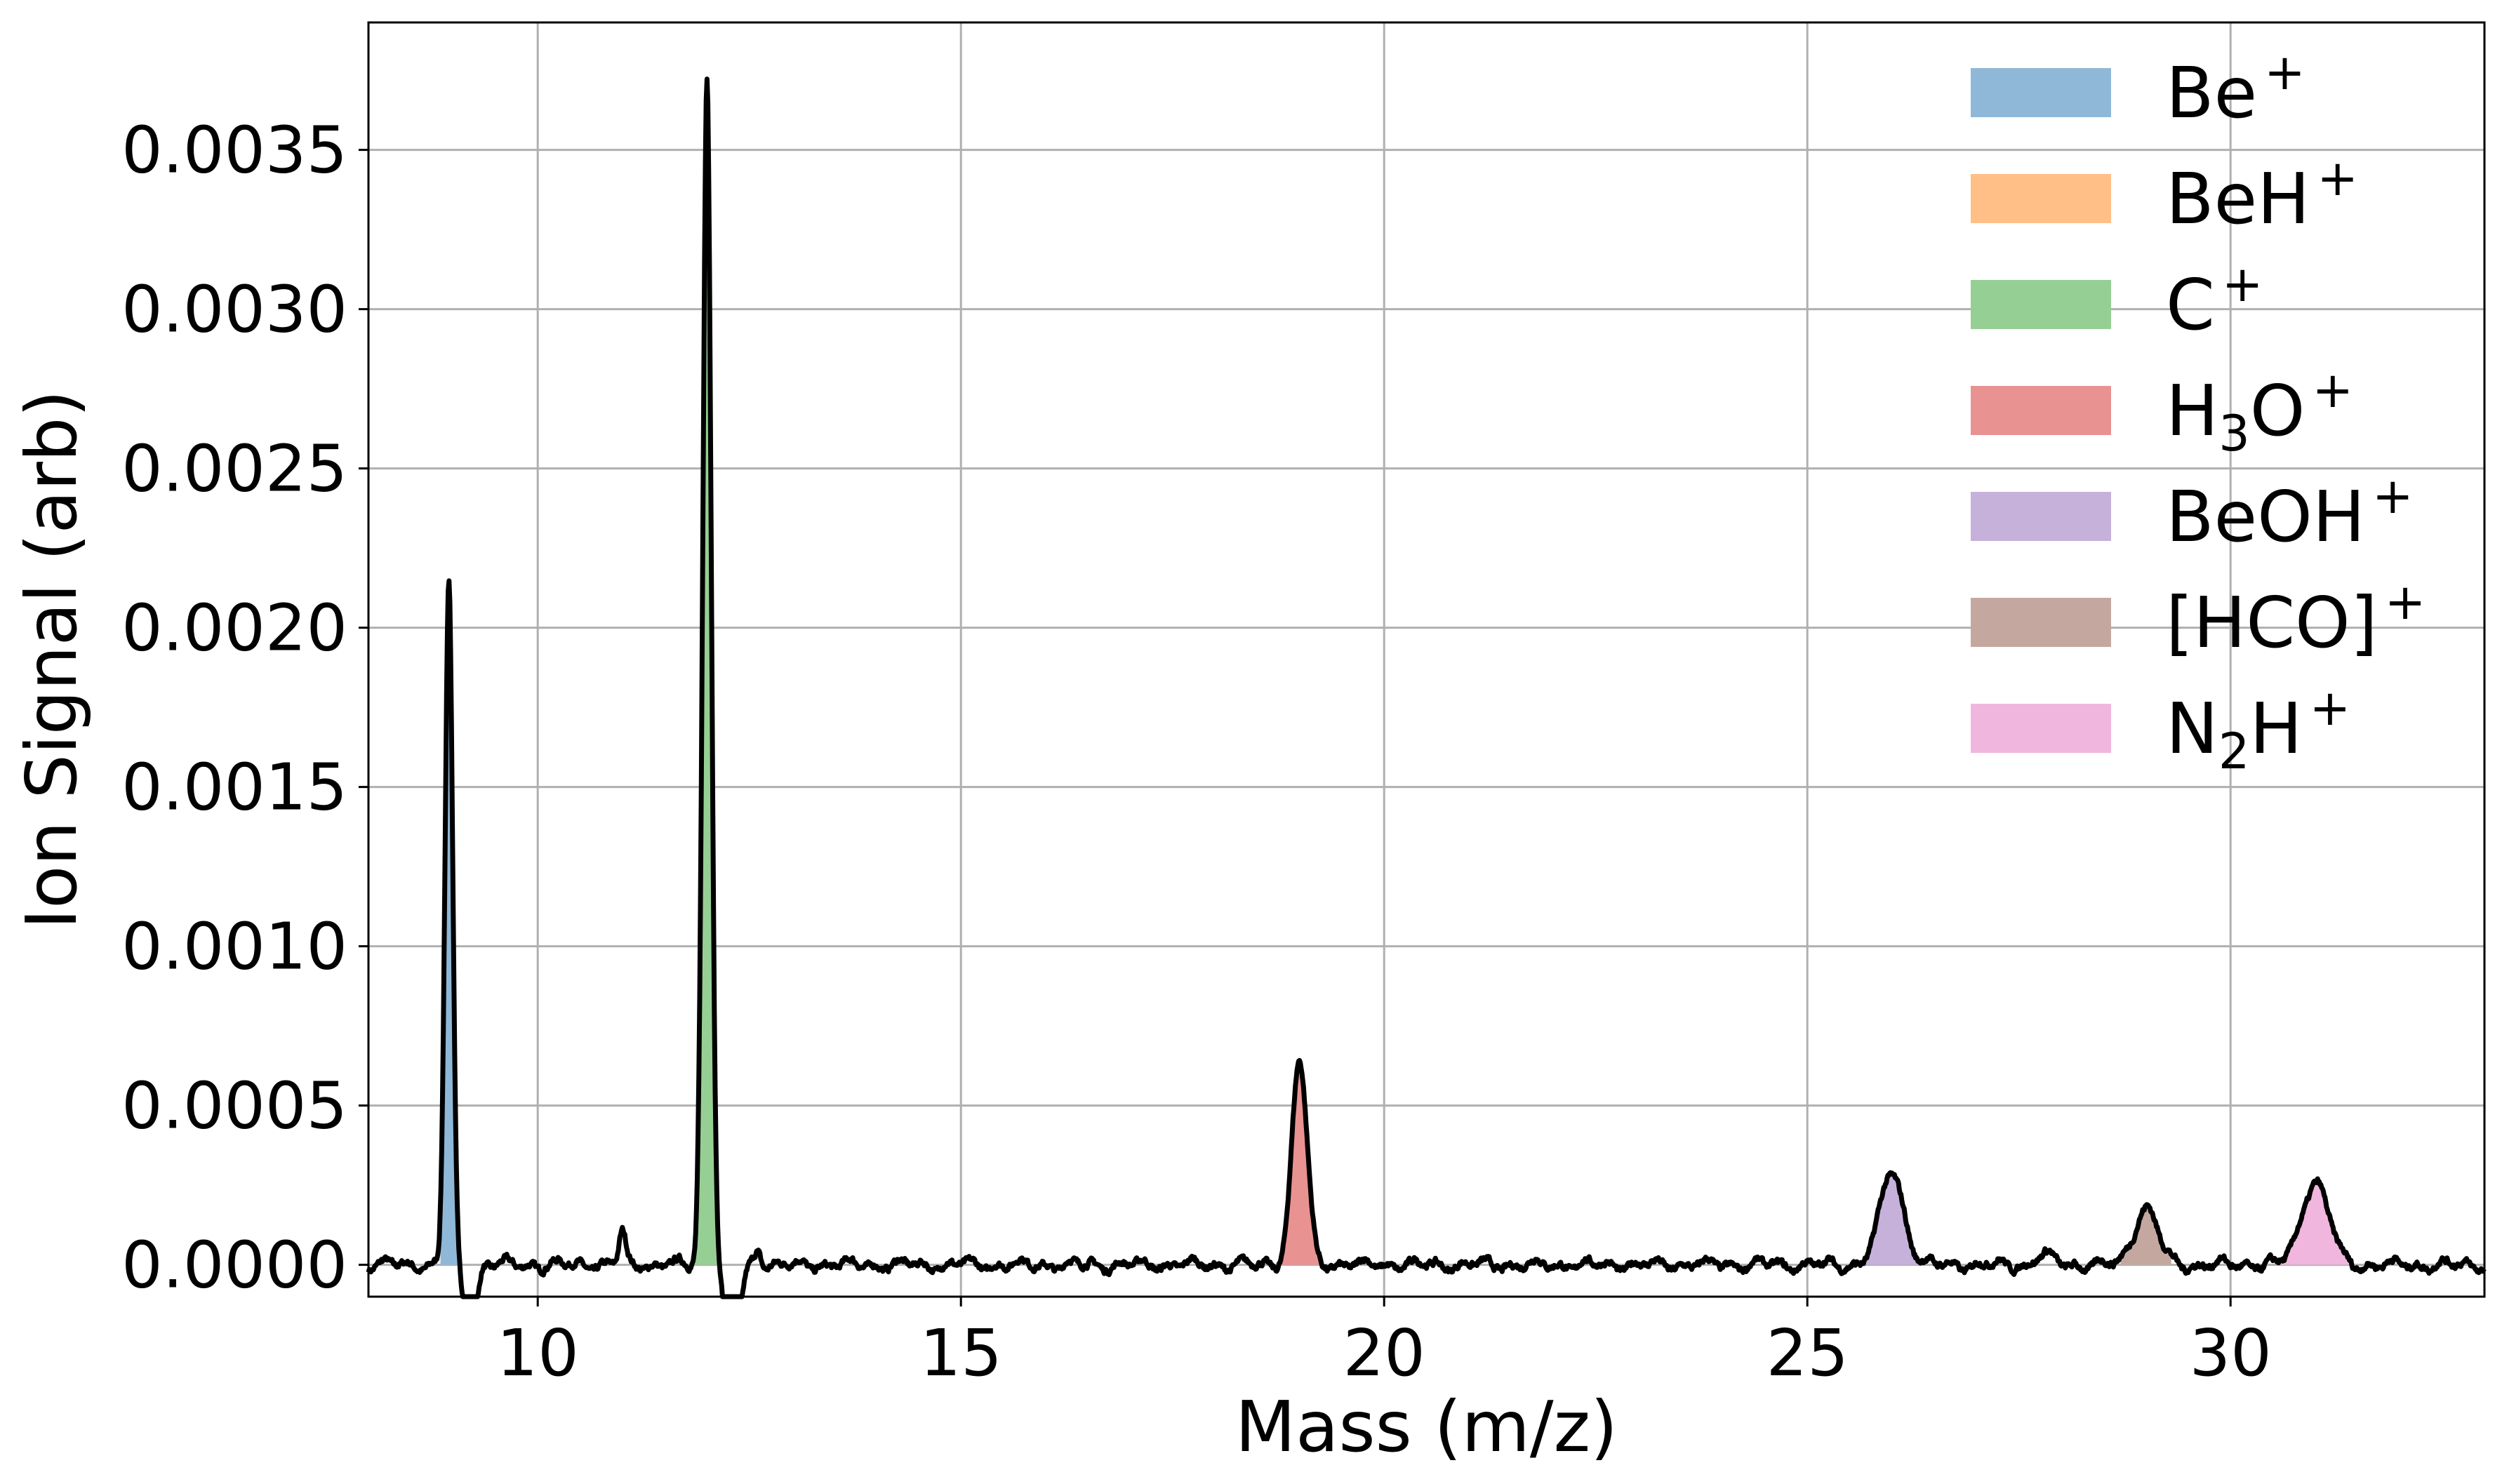 The width and height of the screenshot is (2502, 1484). What do you see at coordinates (2231, 1353) in the screenshot?
I see `x-tick-label: 30` at bounding box center [2231, 1353].